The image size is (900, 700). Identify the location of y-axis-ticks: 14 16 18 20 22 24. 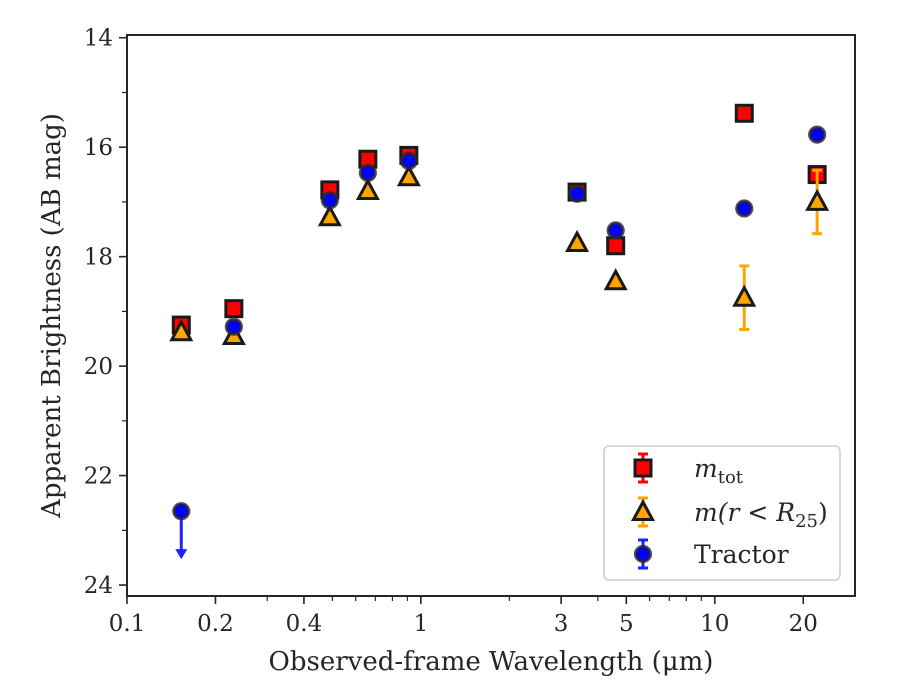
(105, 312).